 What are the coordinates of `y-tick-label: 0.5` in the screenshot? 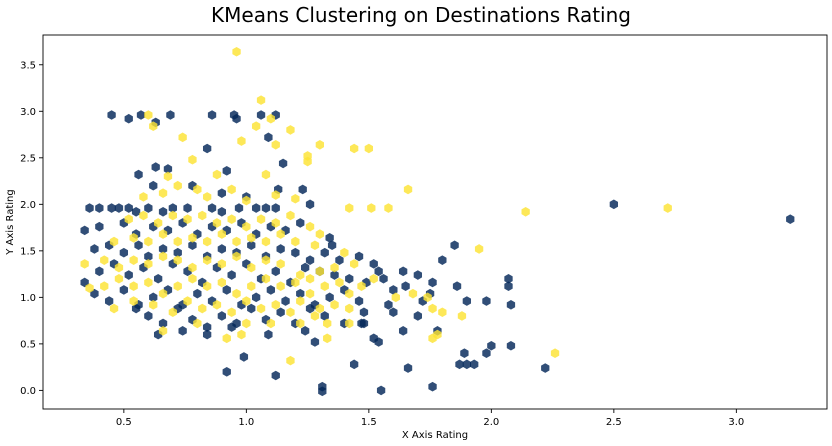 It's located at (28, 344).